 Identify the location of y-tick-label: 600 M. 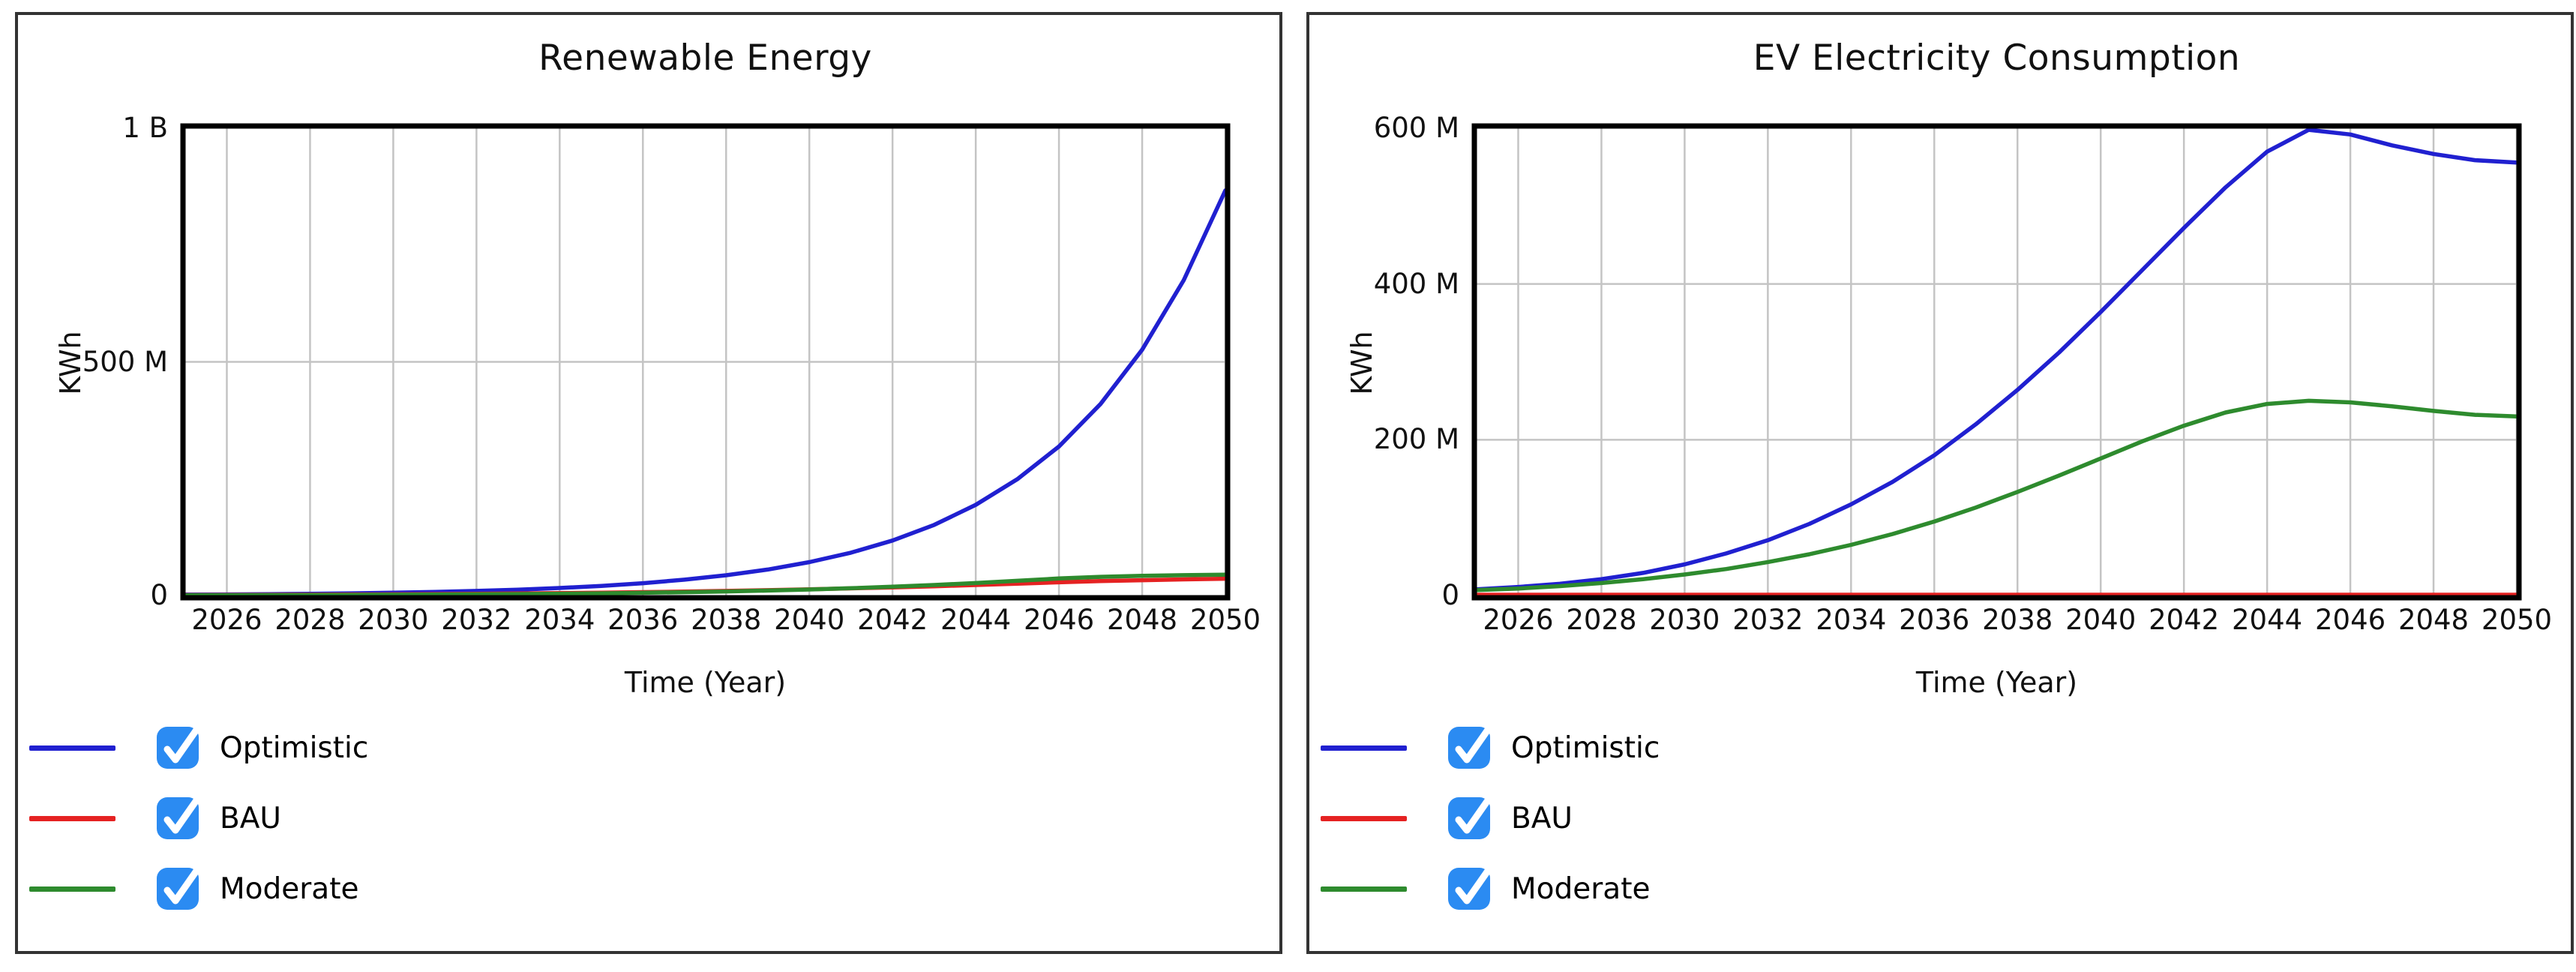
(1416, 128).